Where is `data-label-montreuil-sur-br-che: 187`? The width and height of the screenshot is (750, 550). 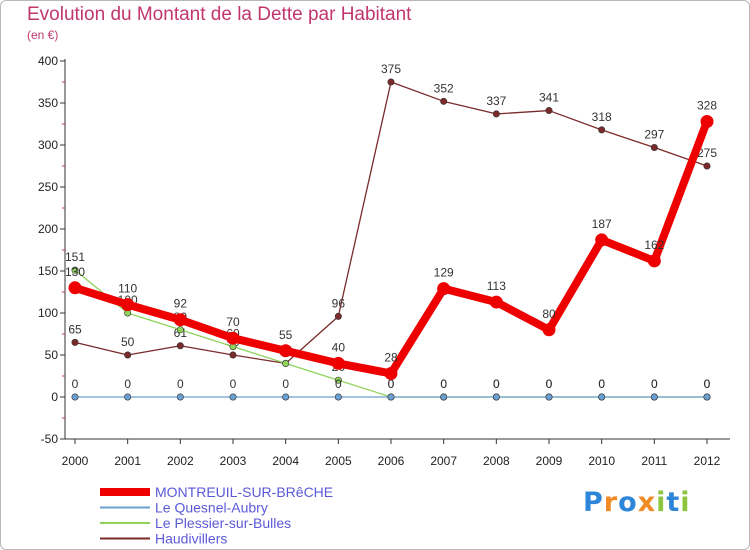 data-label-montreuil-sur-br-che: 187 is located at coordinates (602, 224).